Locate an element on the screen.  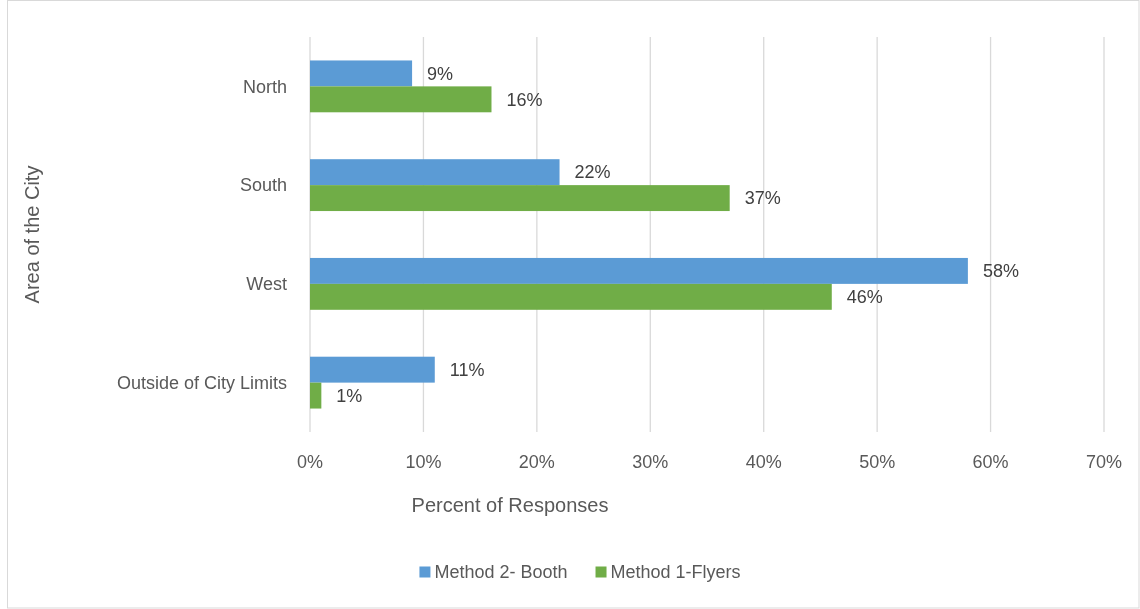
x-axis-title: Percent of Responses is located at coordinates (510, 505).